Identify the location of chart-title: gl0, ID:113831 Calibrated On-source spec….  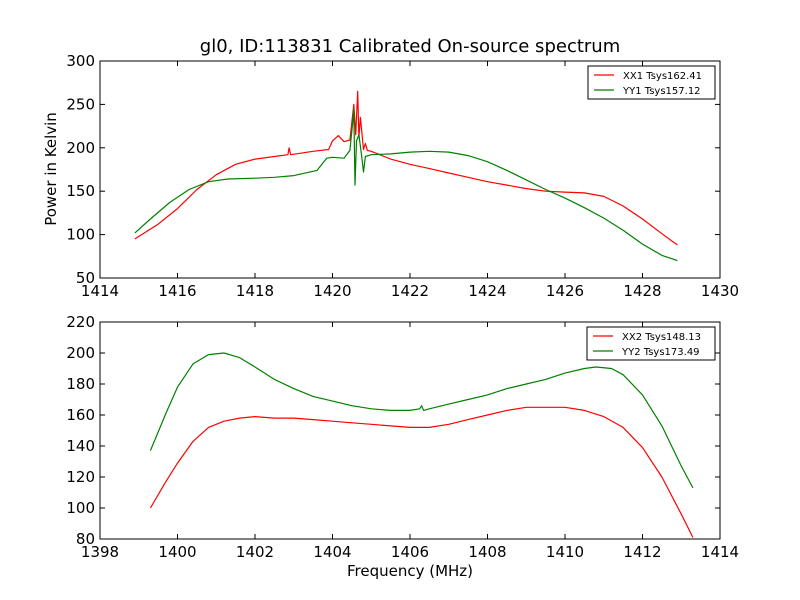
(410, 46).